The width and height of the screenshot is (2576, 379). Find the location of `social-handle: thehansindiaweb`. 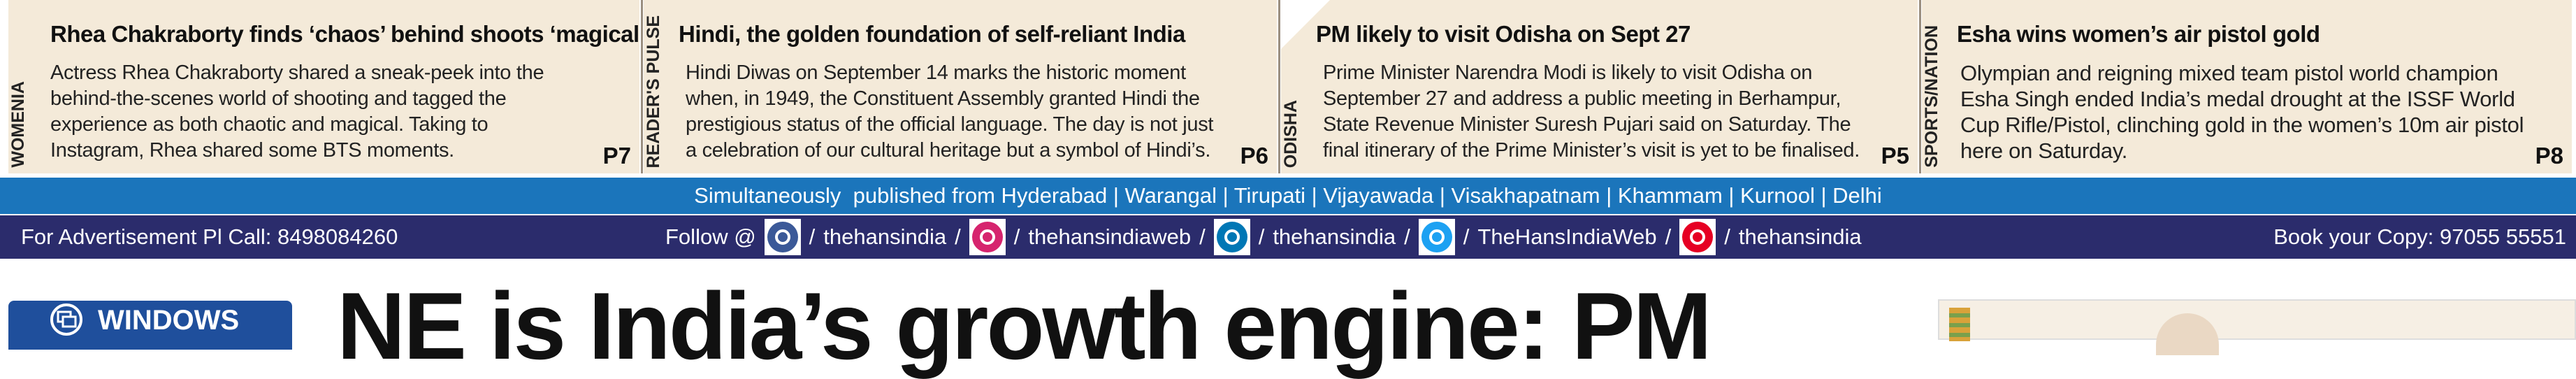

social-handle: thehansindiaweb is located at coordinates (1110, 236).